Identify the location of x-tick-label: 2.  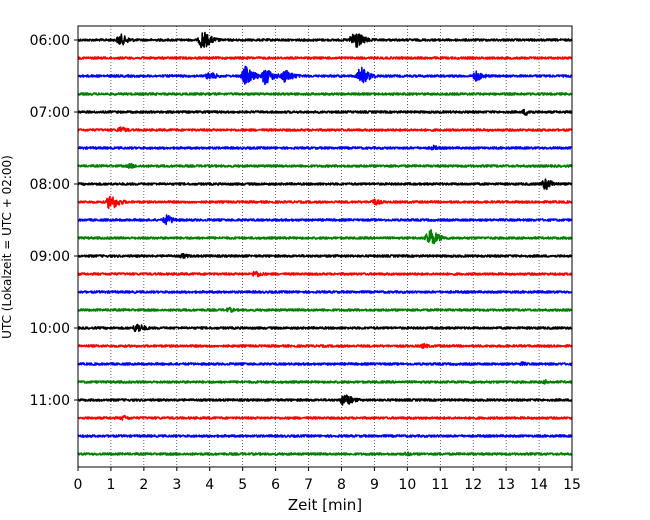
(143, 485).